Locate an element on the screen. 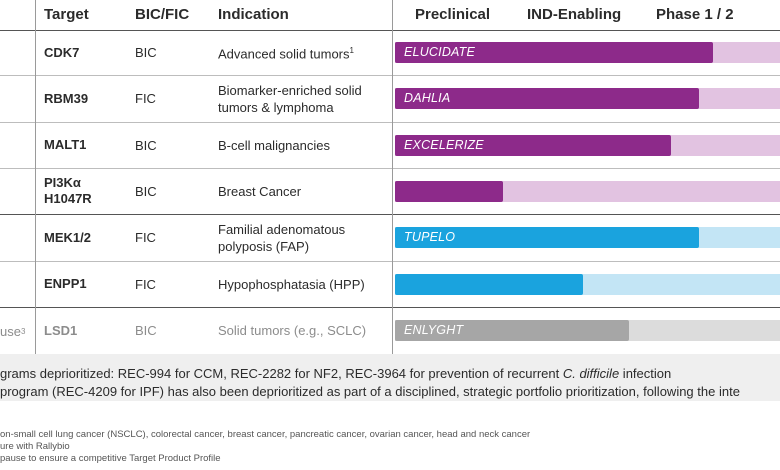 Image resolution: width=780 pixels, height=470 pixels. target-name: MALT1 is located at coordinates (65, 144).